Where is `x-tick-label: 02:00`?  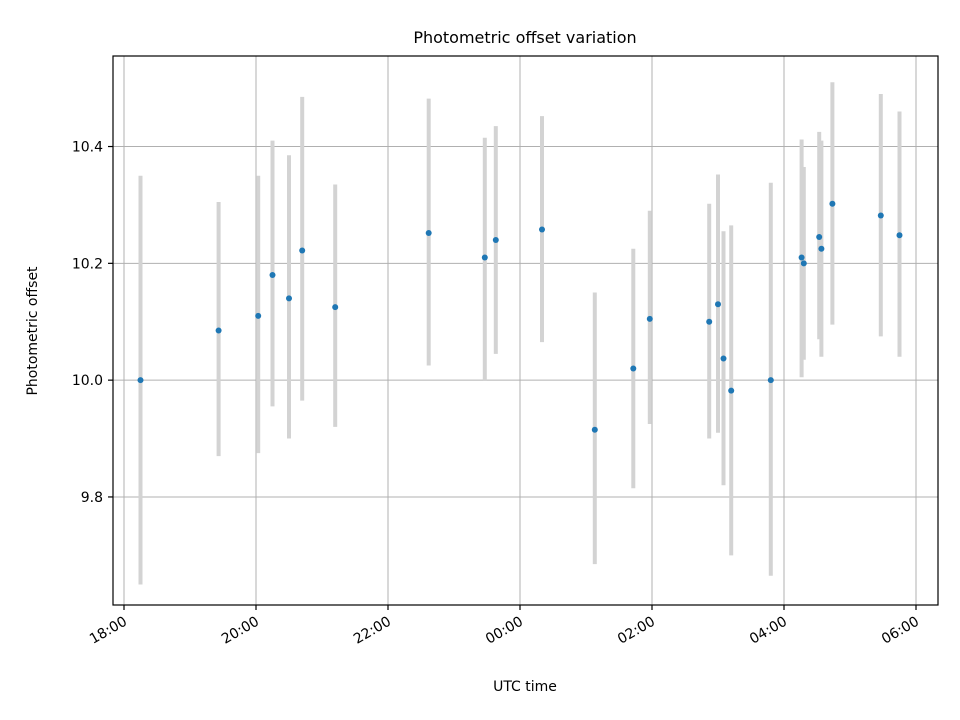
x-tick-label: 02:00 is located at coordinates (636, 631).